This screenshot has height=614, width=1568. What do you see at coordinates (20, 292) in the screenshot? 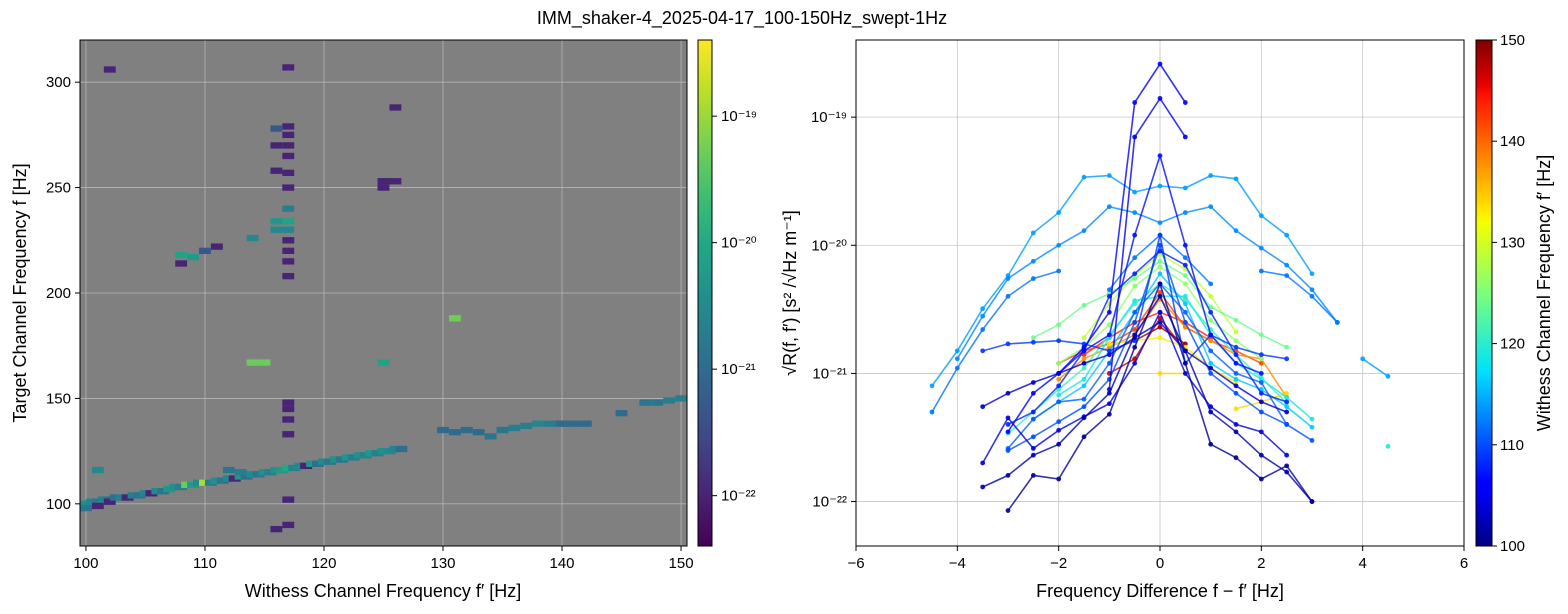
I see `heatmap-y-label: Target Channel Frequency f [Hz]` at bounding box center [20, 292].